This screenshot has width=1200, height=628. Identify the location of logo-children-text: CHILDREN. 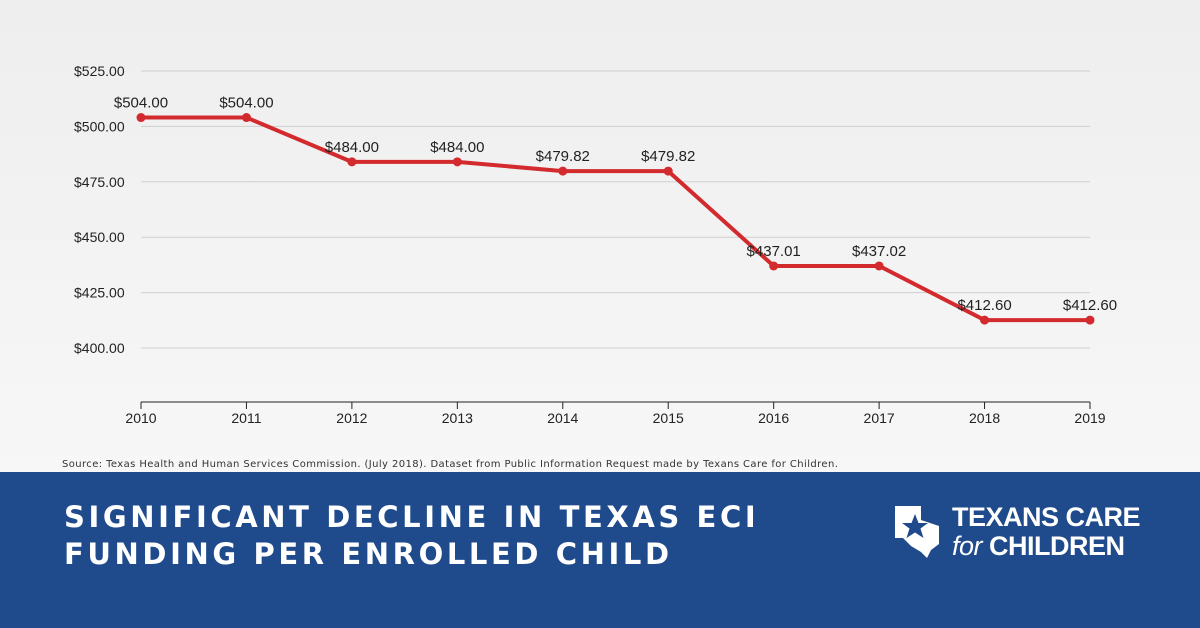
(1057, 546).